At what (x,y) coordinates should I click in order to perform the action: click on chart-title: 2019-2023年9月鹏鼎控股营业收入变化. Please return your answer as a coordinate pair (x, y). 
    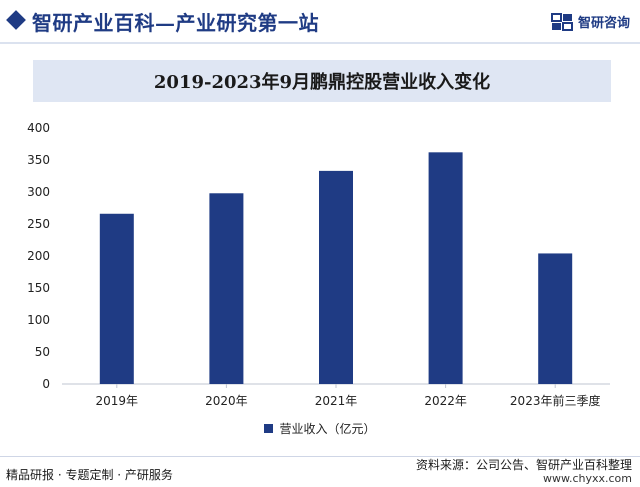
    Looking at the image, I should click on (322, 82).